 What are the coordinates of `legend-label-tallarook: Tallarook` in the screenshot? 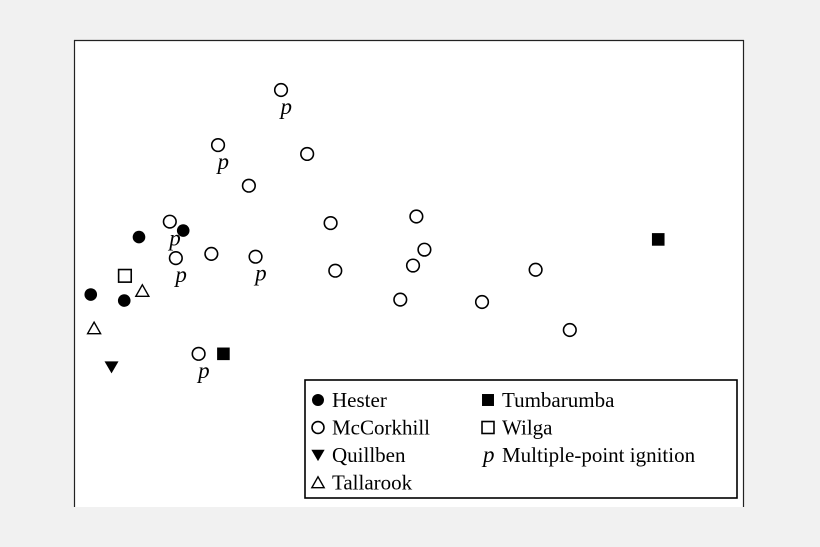 It's located at (372, 483).